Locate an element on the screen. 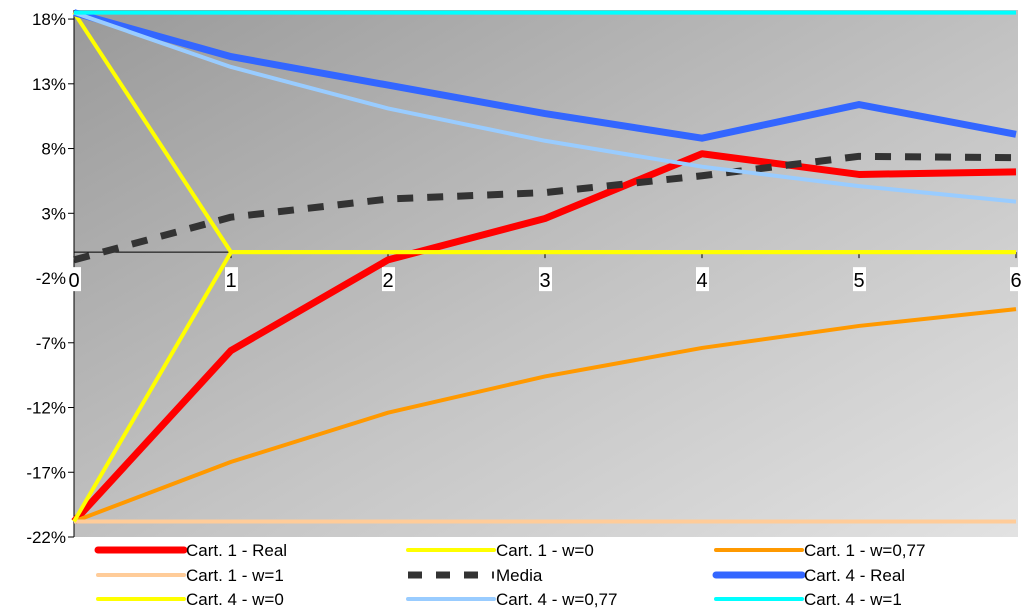 The height and width of the screenshot is (611, 1023). legend-label: Cart. 4 - w=1 is located at coordinates (853, 599).